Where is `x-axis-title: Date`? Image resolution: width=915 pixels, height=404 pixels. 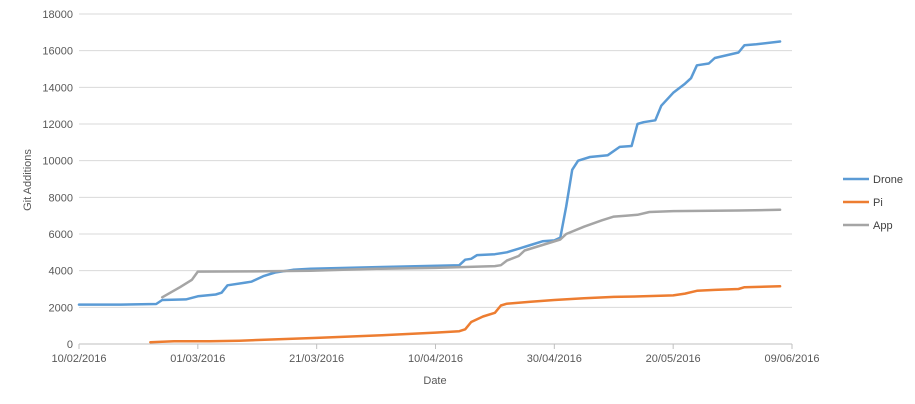
x-axis-title: Date is located at coordinates (434, 381).